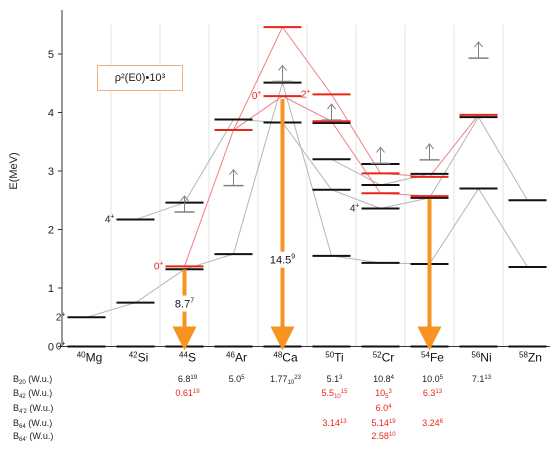  Describe the element at coordinates (481, 358) in the screenshot. I see `nucleus-label: 56Ni` at that location.